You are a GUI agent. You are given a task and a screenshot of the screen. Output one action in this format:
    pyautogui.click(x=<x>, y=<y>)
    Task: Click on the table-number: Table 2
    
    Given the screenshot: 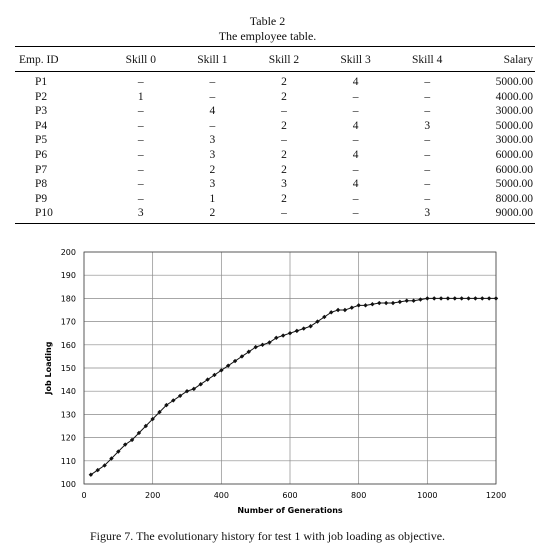 What is the action you would take?
    pyautogui.click(x=267, y=21)
    